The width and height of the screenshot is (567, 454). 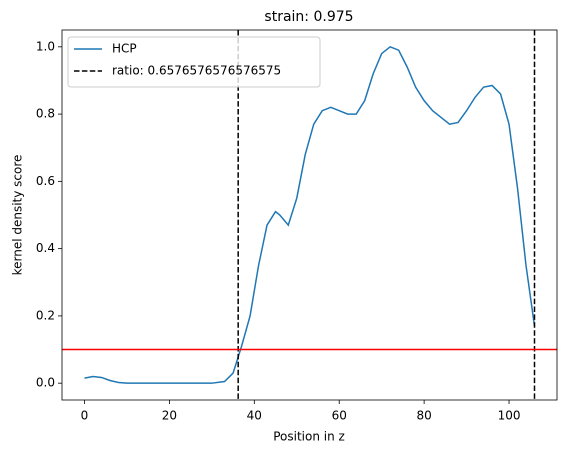 What do you see at coordinates (18, 215) in the screenshot?
I see `y-axis-label: kernel density score` at bounding box center [18, 215].